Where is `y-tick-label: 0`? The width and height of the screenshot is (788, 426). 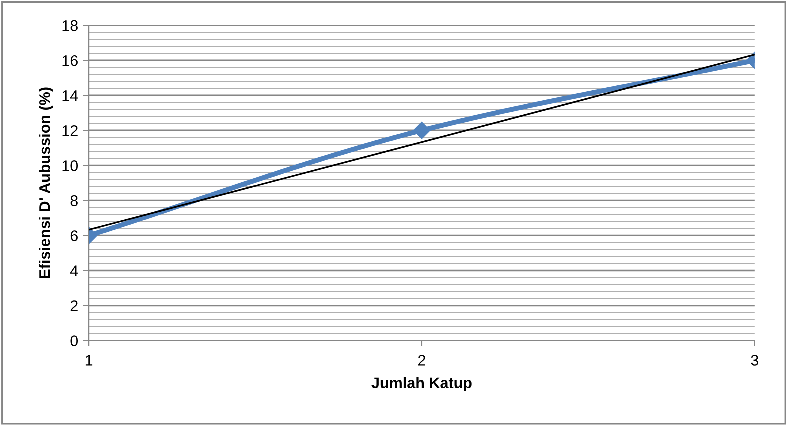 y-tick-label: 0 is located at coordinates (74, 341).